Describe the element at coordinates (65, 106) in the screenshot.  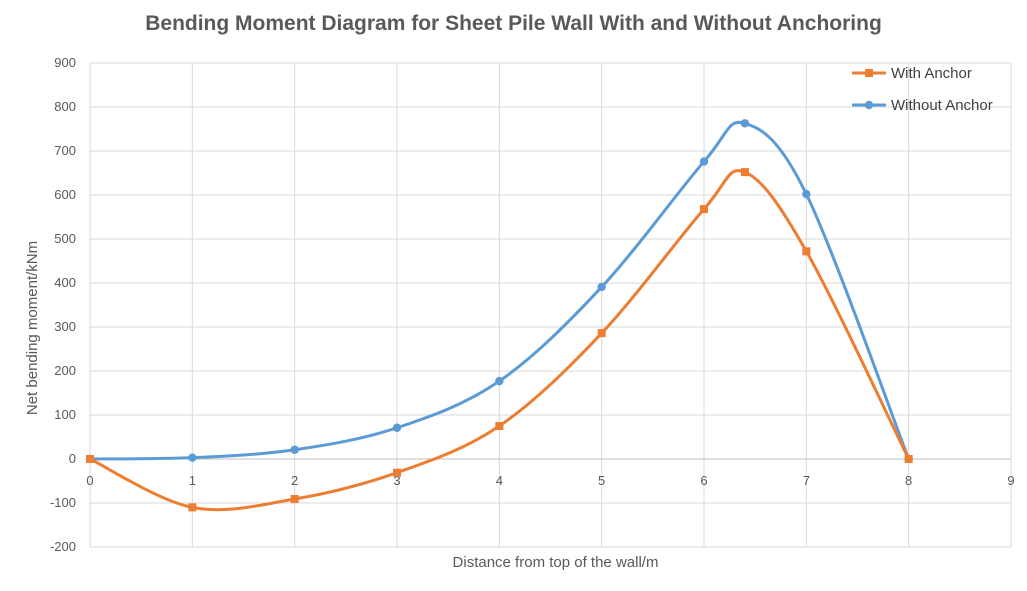
I see `y-tick-label: 800` at that location.